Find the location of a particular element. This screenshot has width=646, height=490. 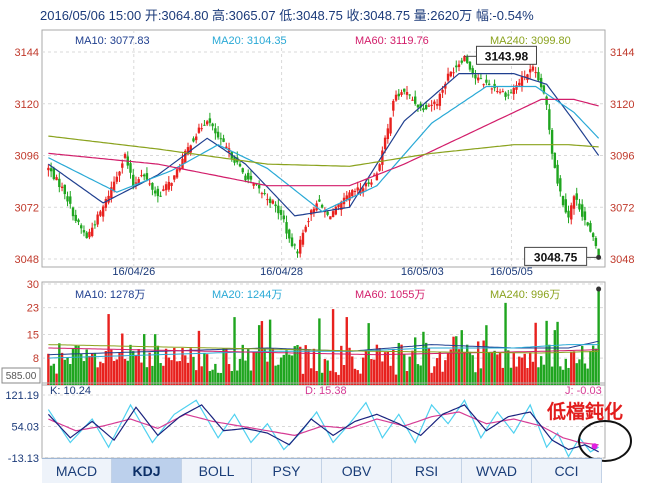

tab-obv: OBV is located at coordinates (357, 471).